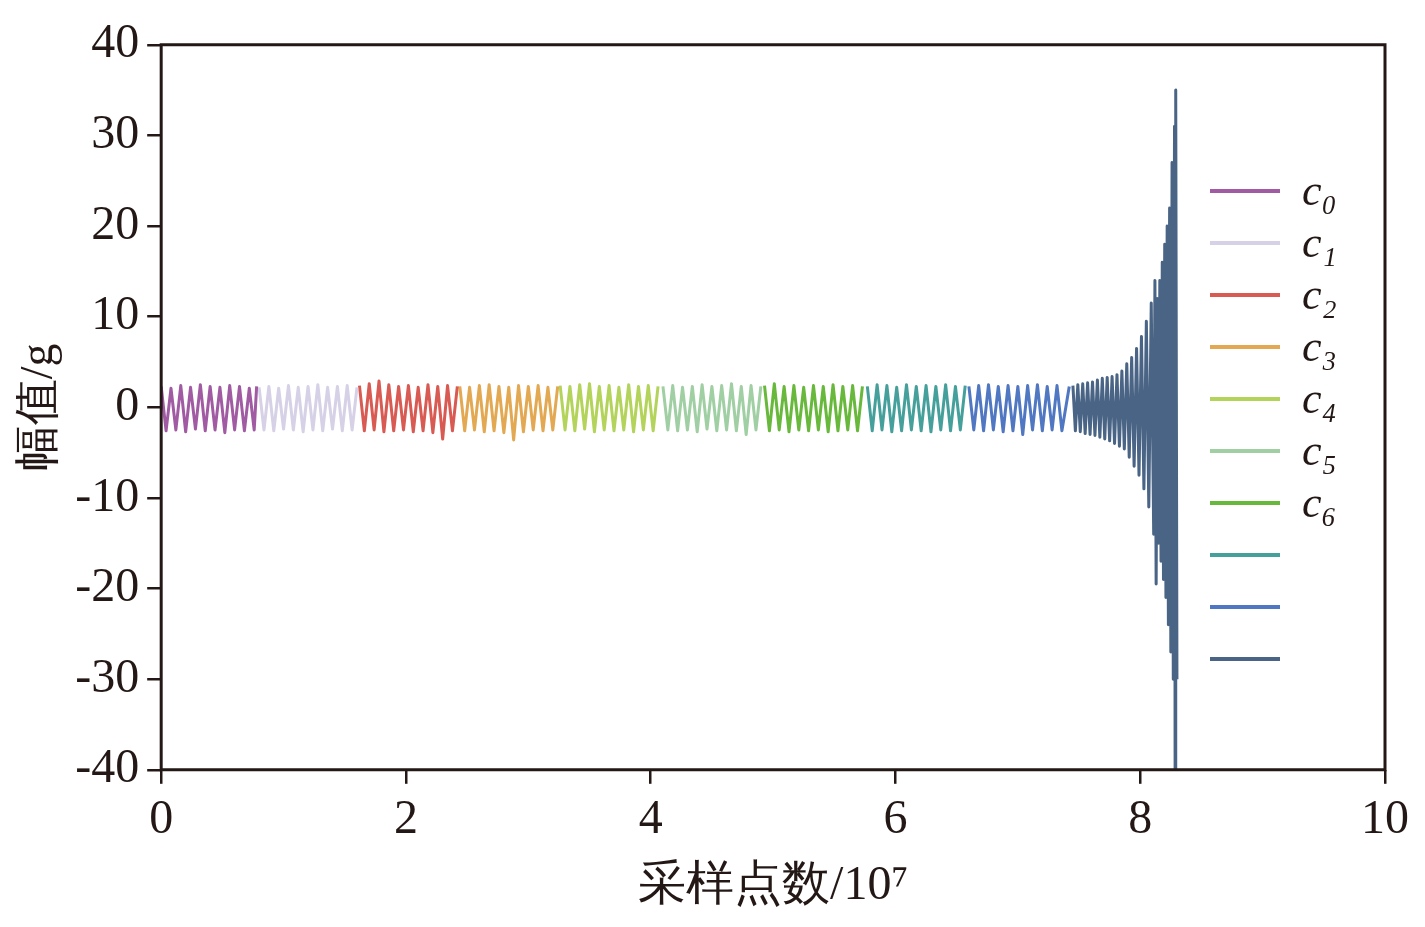  Describe the element at coordinates (36, 407) in the screenshot. I see `y-axis-title: 幅值/g` at that location.